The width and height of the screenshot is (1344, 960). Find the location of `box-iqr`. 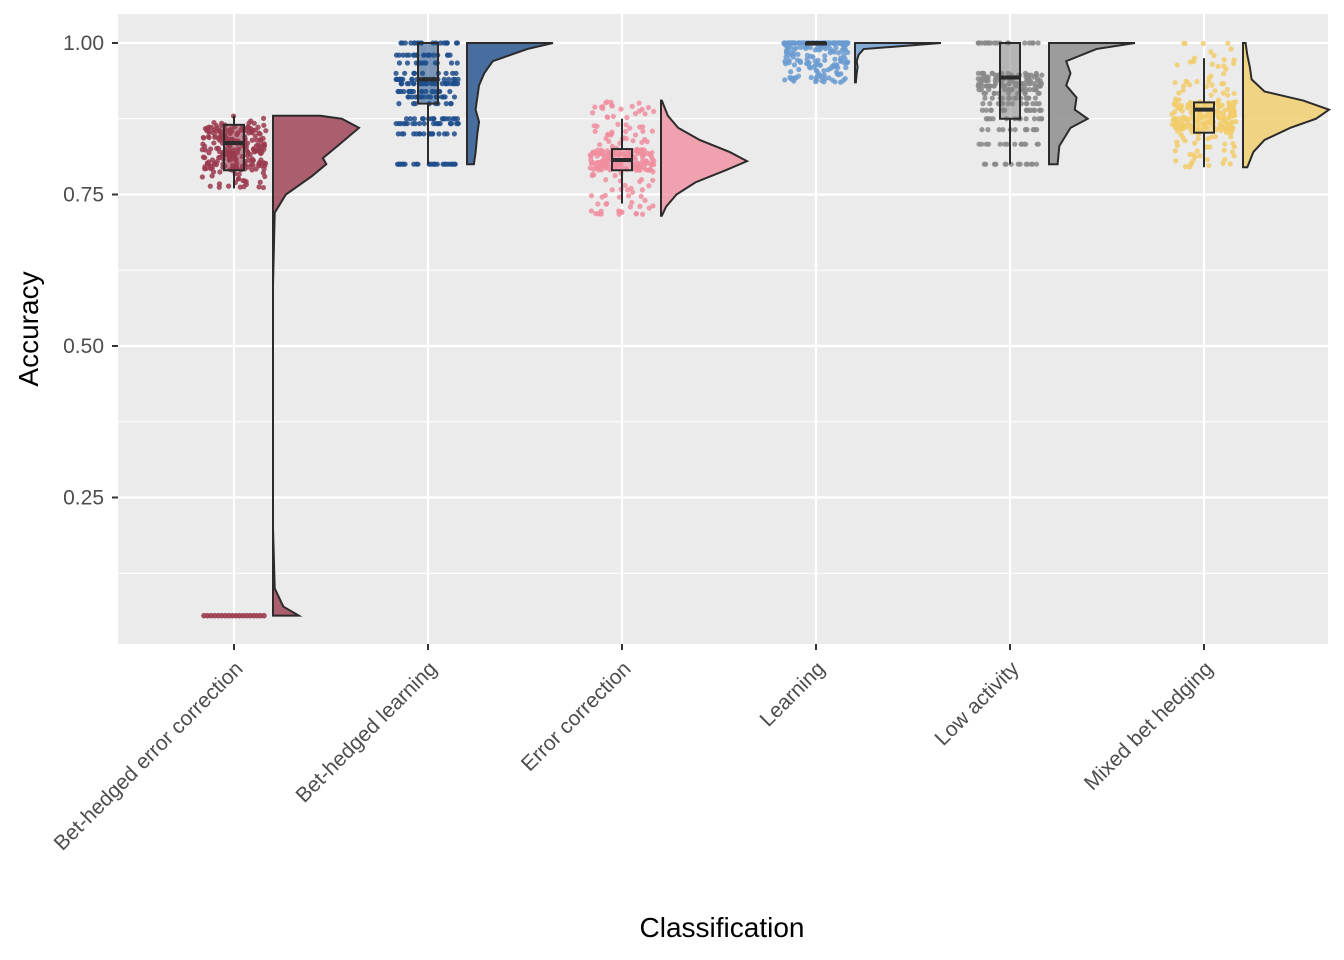

box-iqr is located at coordinates (234, 147).